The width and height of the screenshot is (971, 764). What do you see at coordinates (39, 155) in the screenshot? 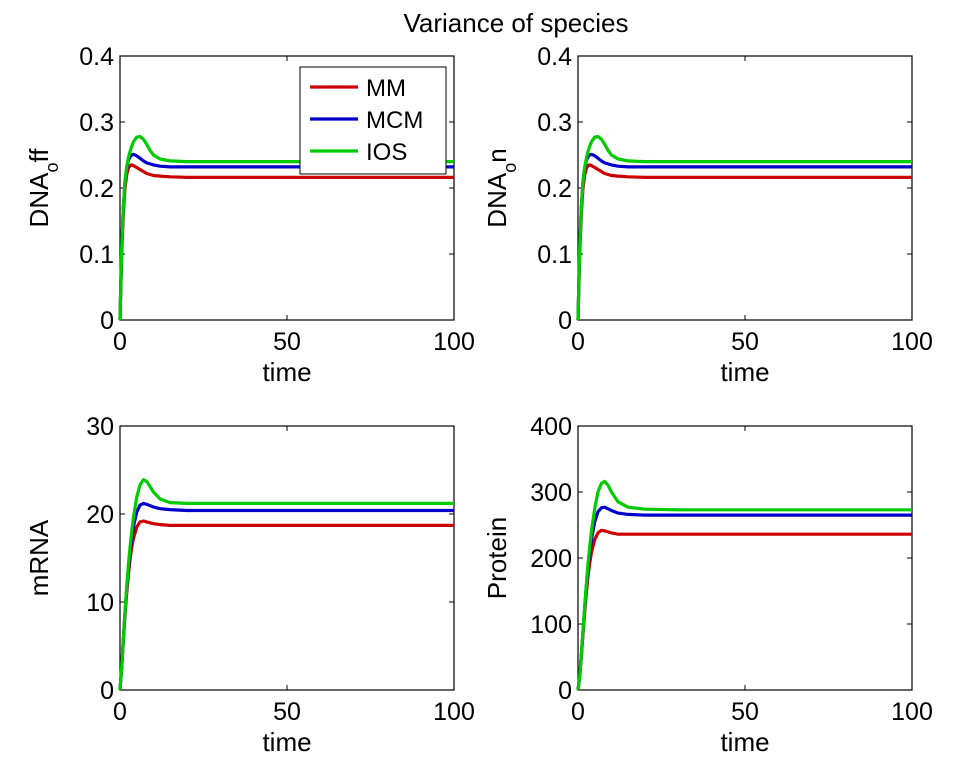
I see `y-axis-label-tail: ff` at bounding box center [39, 155].